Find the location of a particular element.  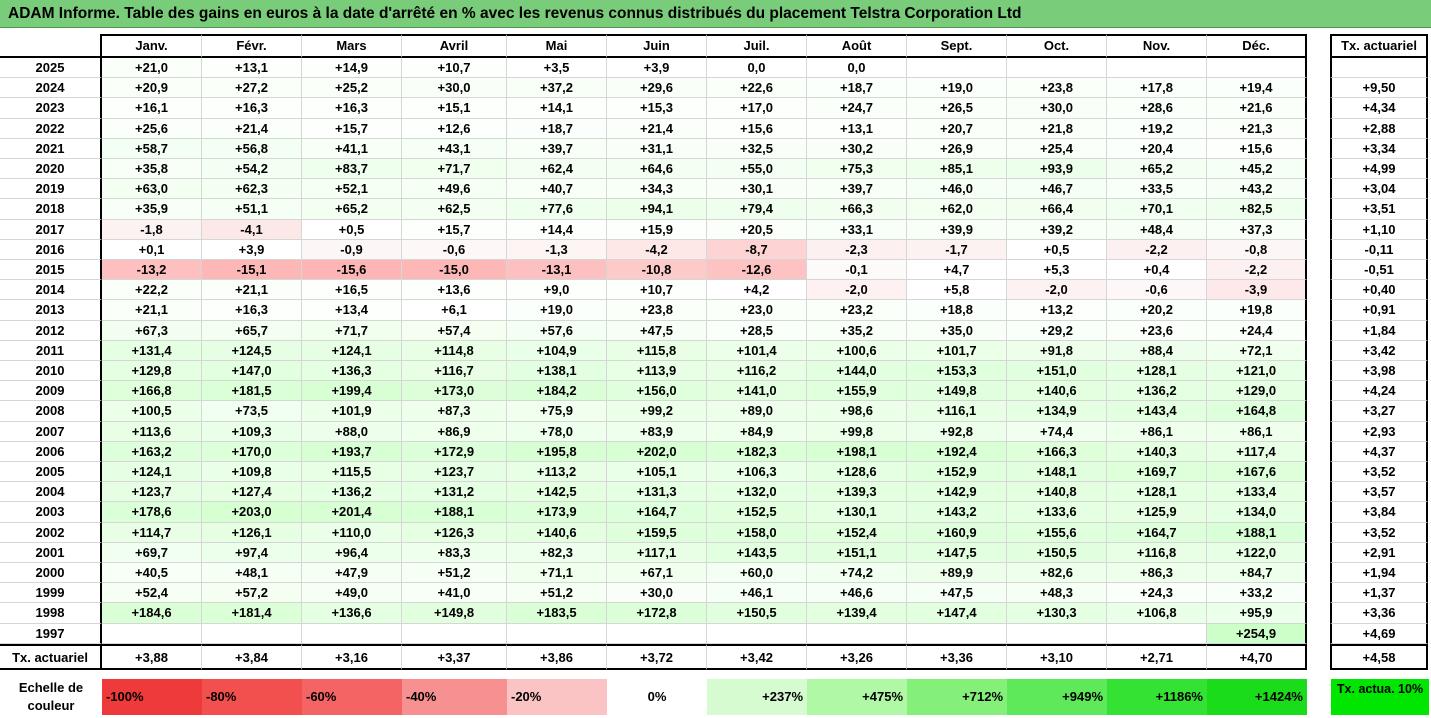

value-cell: -15,6 is located at coordinates (352, 270).